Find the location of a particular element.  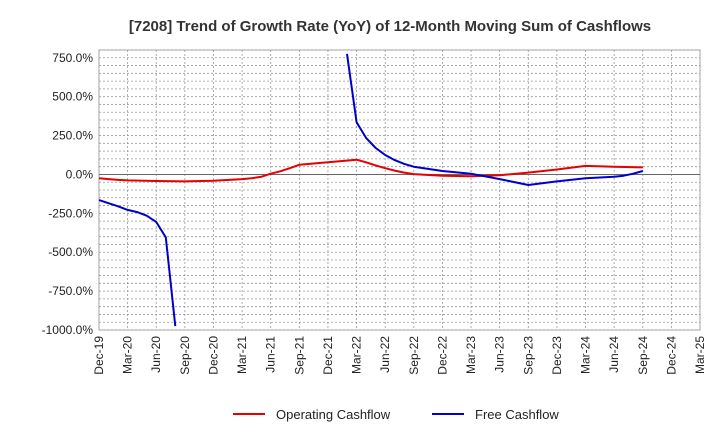

x-tick-label: Jun-22 is located at coordinates (385, 354).